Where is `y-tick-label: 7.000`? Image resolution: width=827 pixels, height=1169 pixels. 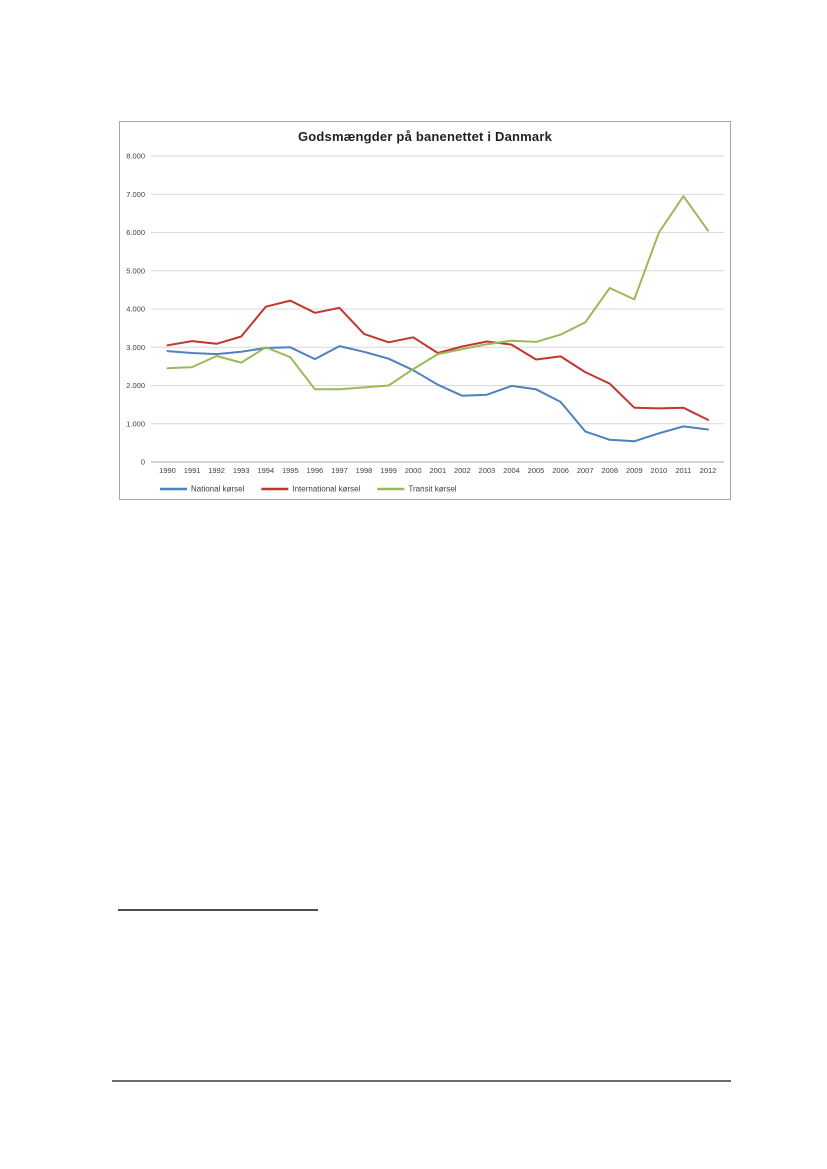
y-tick-label: 7.000 is located at coordinates (135, 194).